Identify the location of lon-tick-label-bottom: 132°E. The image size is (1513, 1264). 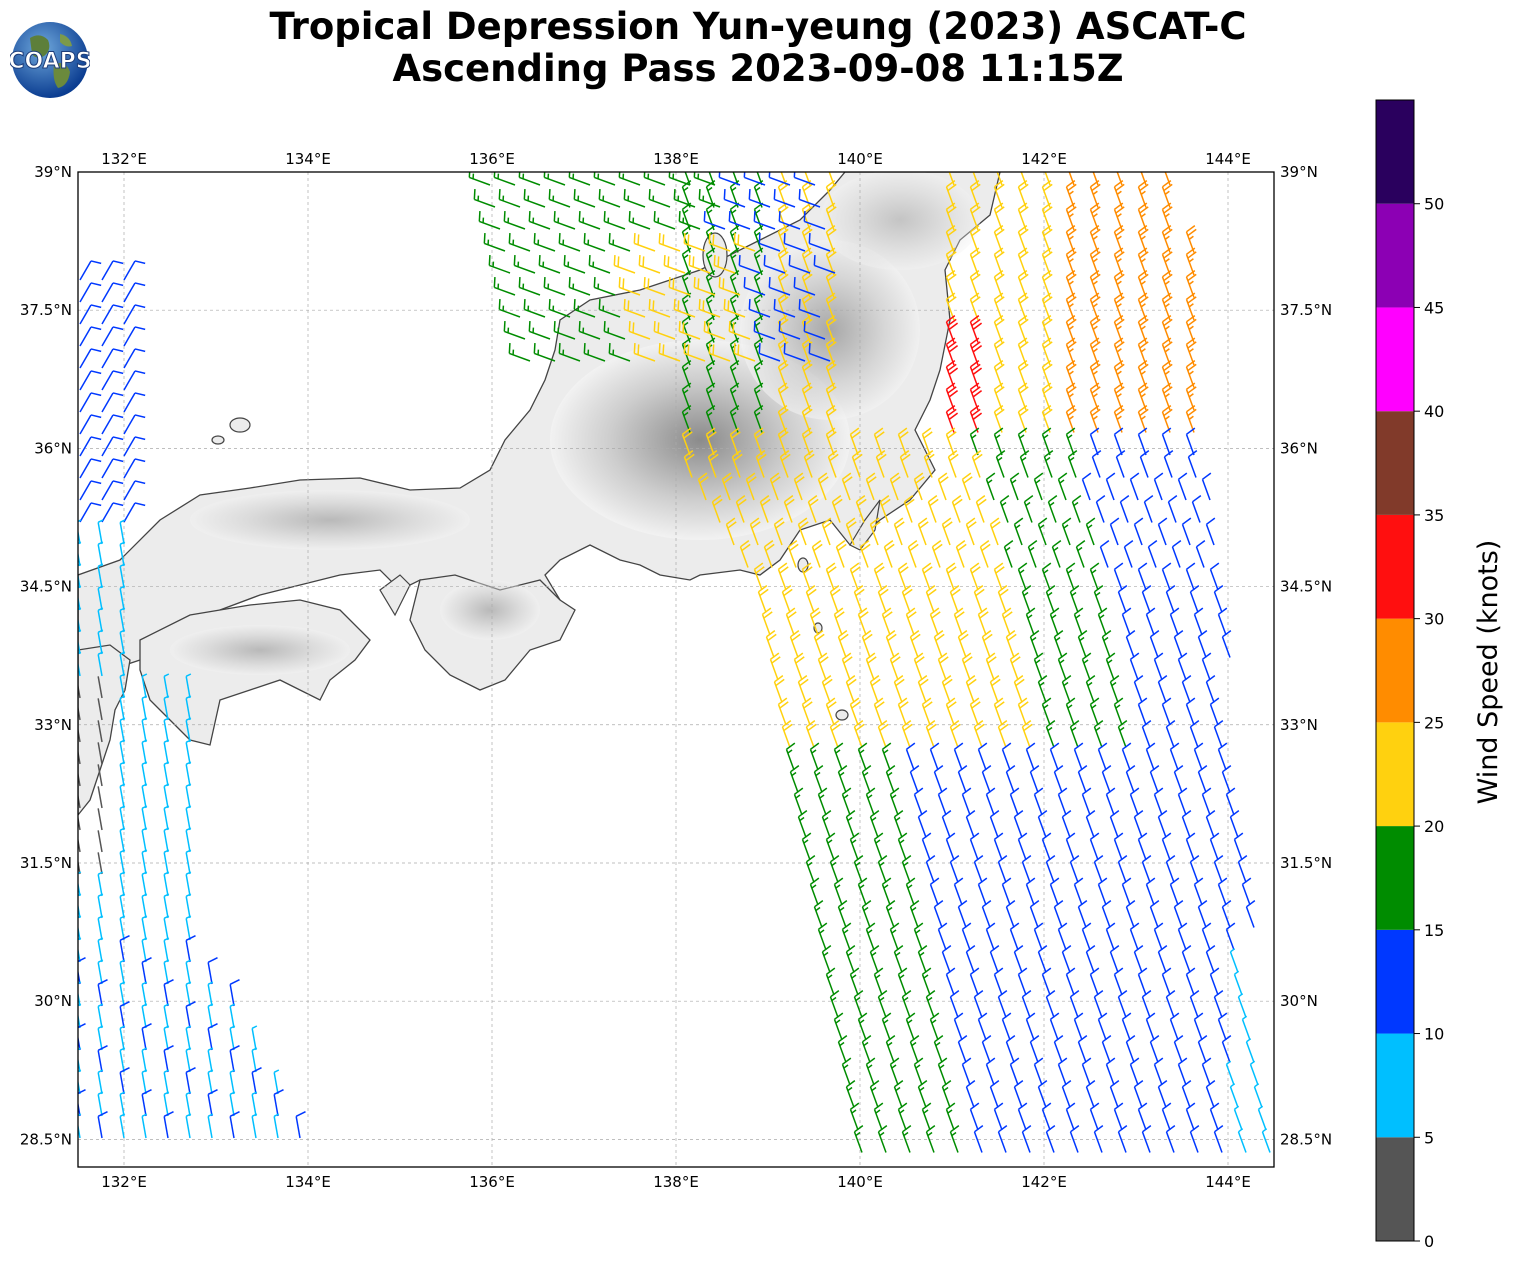
(124, 1182).